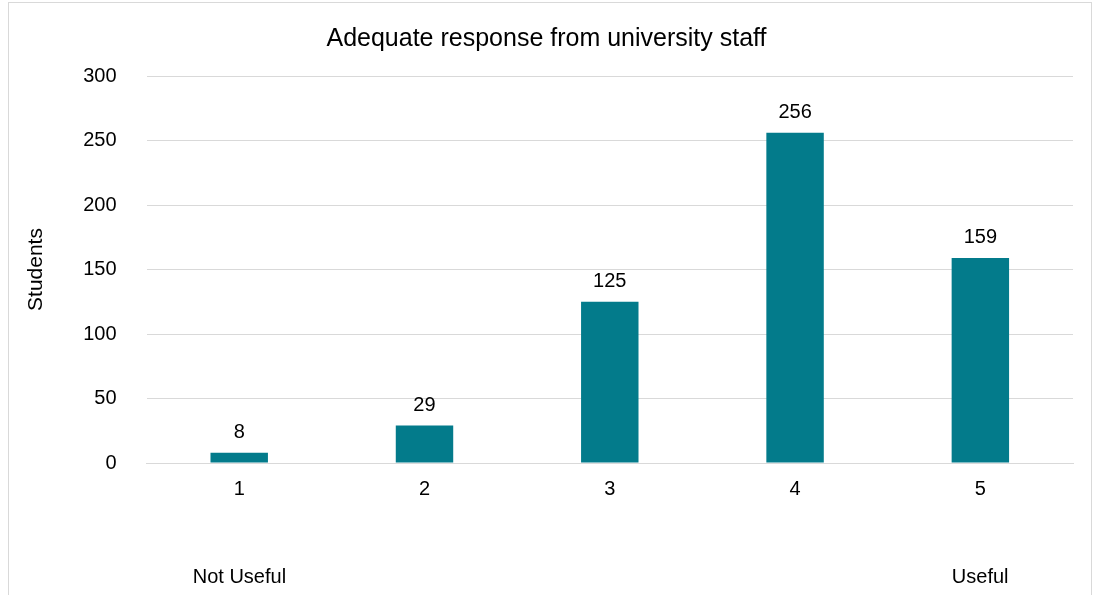 The height and width of the screenshot is (595, 1095). Describe the element at coordinates (100, 139) in the screenshot. I see `y-tick-label: 250` at that location.